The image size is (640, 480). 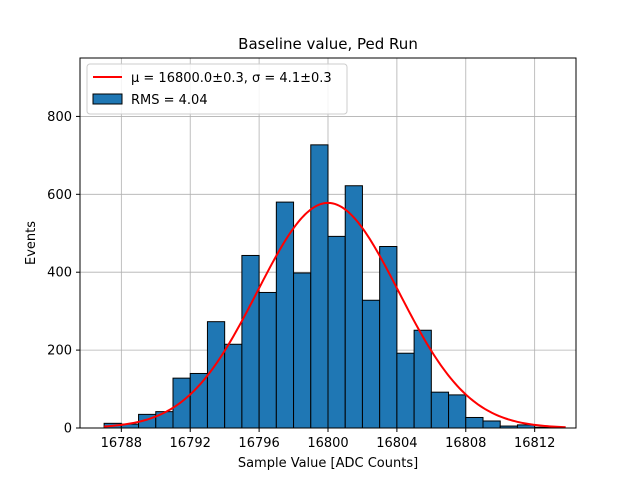 What do you see at coordinates (121, 443) in the screenshot?
I see `x-tick-label: 16788` at bounding box center [121, 443].